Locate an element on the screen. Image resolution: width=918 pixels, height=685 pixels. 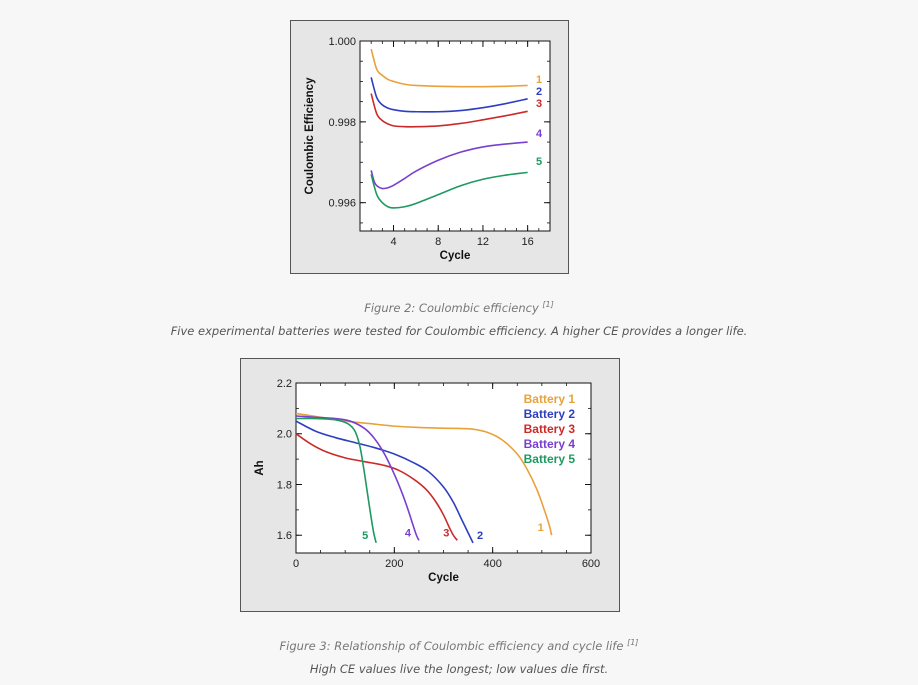
figure-3-reference: [1] is located at coordinates (633, 642).